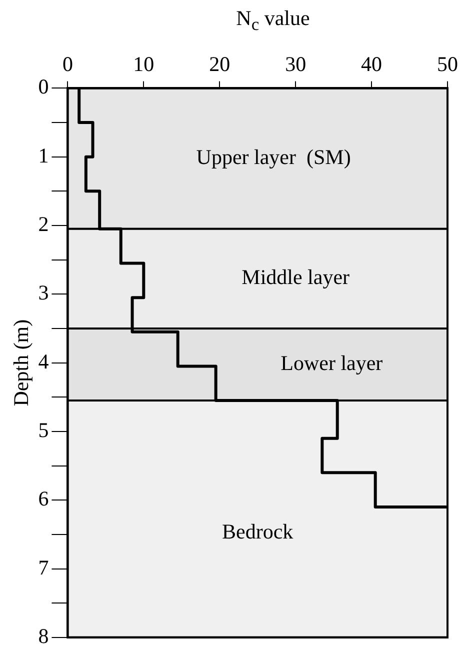  Describe the element at coordinates (295, 64) in the screenshot. I see `x-tick-label: 30` at that location.